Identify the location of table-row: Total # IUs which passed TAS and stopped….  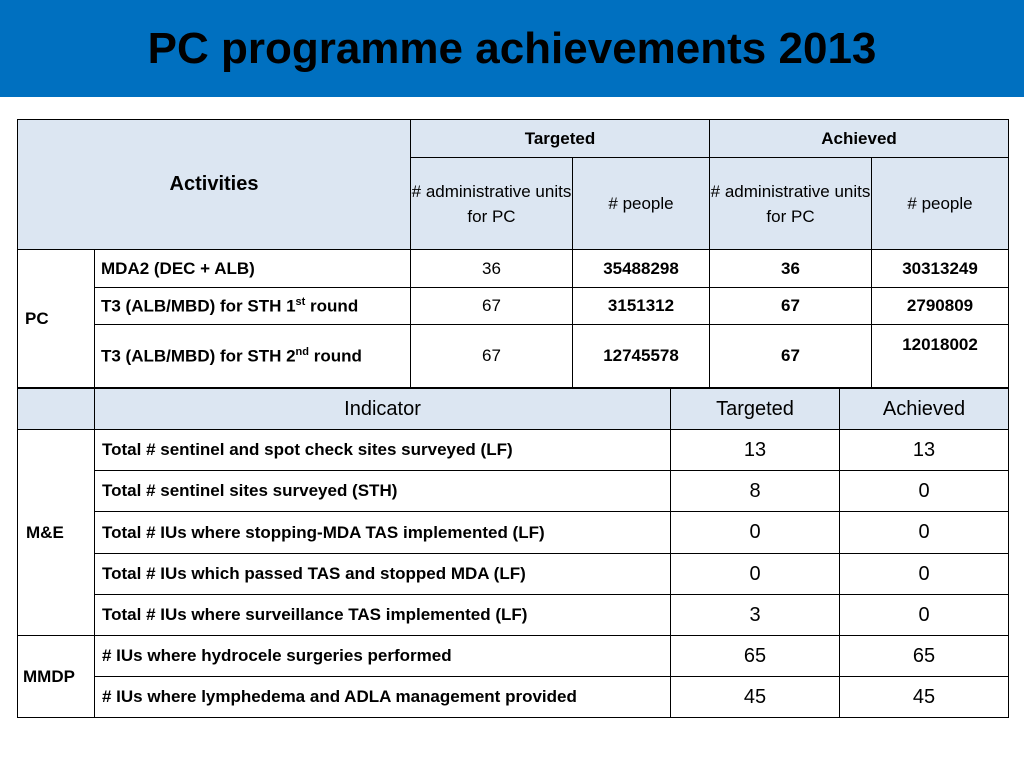
(513, 574).